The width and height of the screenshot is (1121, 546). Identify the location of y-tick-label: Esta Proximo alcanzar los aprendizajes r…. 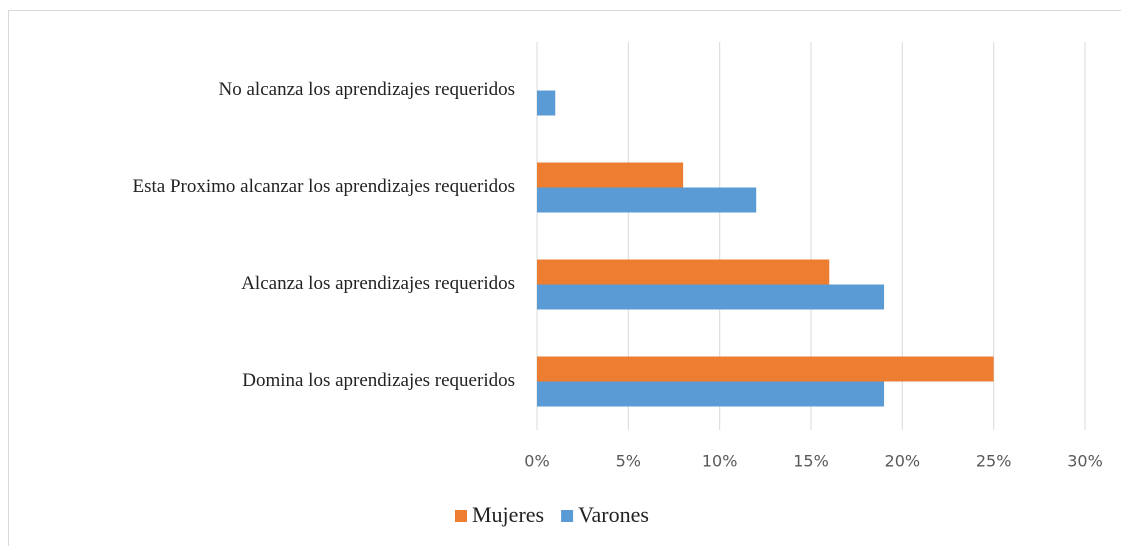
(324, 186).